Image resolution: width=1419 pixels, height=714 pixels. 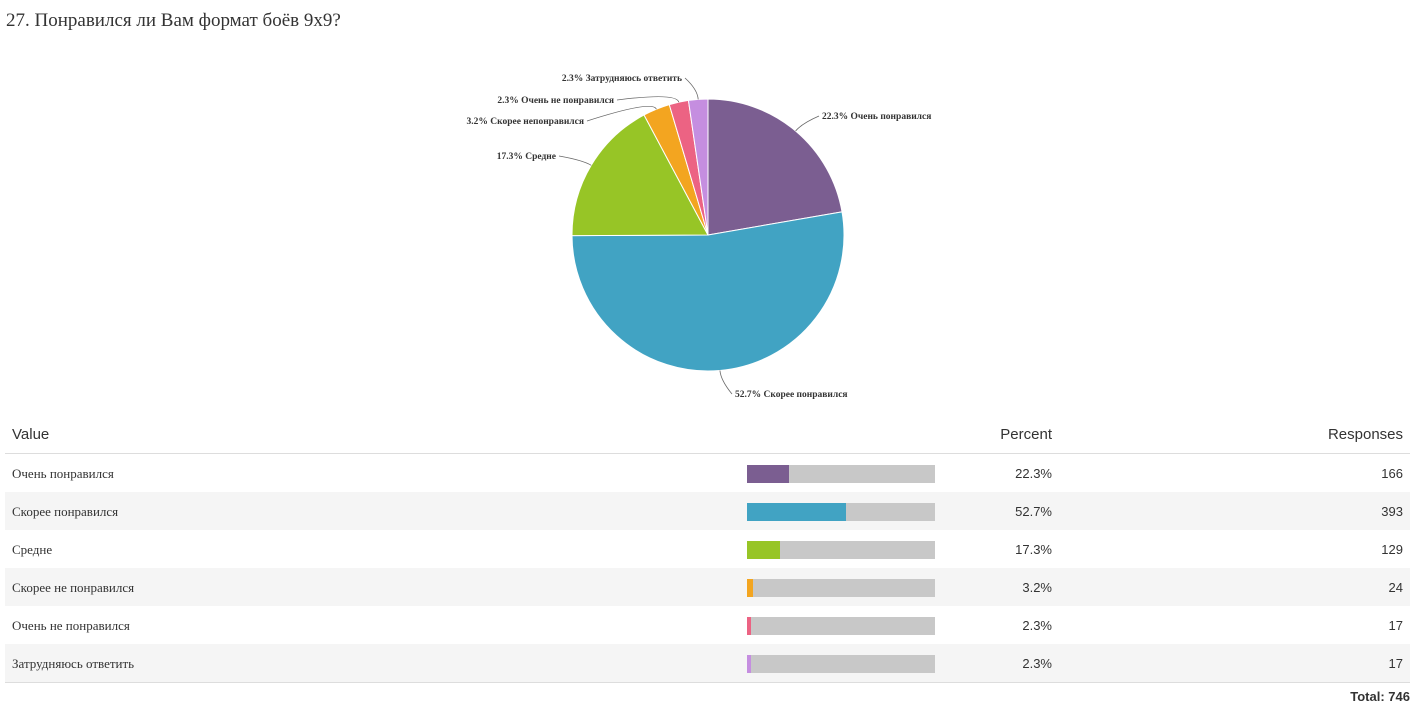 I want to click on row-responses: 393, so click(x=1392, y=511).